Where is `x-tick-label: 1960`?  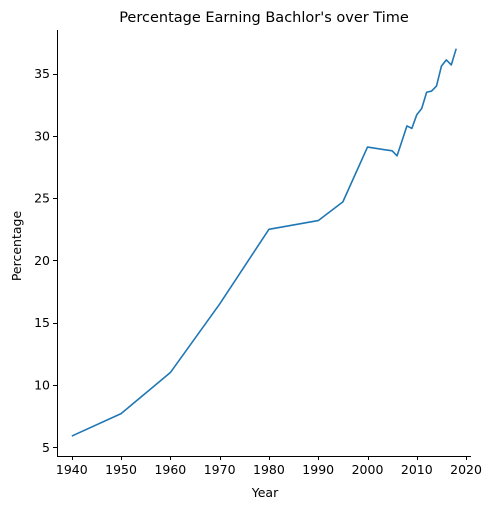 x-tick-label: 1960 is located at coordinates (170, 469).